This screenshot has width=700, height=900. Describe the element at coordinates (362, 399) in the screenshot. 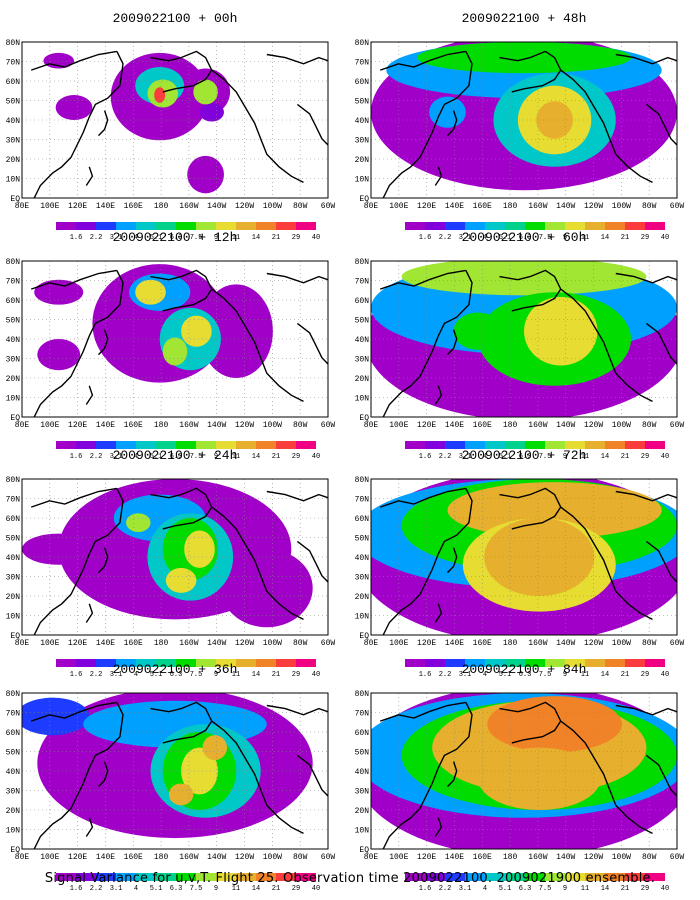

I see `lat-tick-label: 10N` at that location.